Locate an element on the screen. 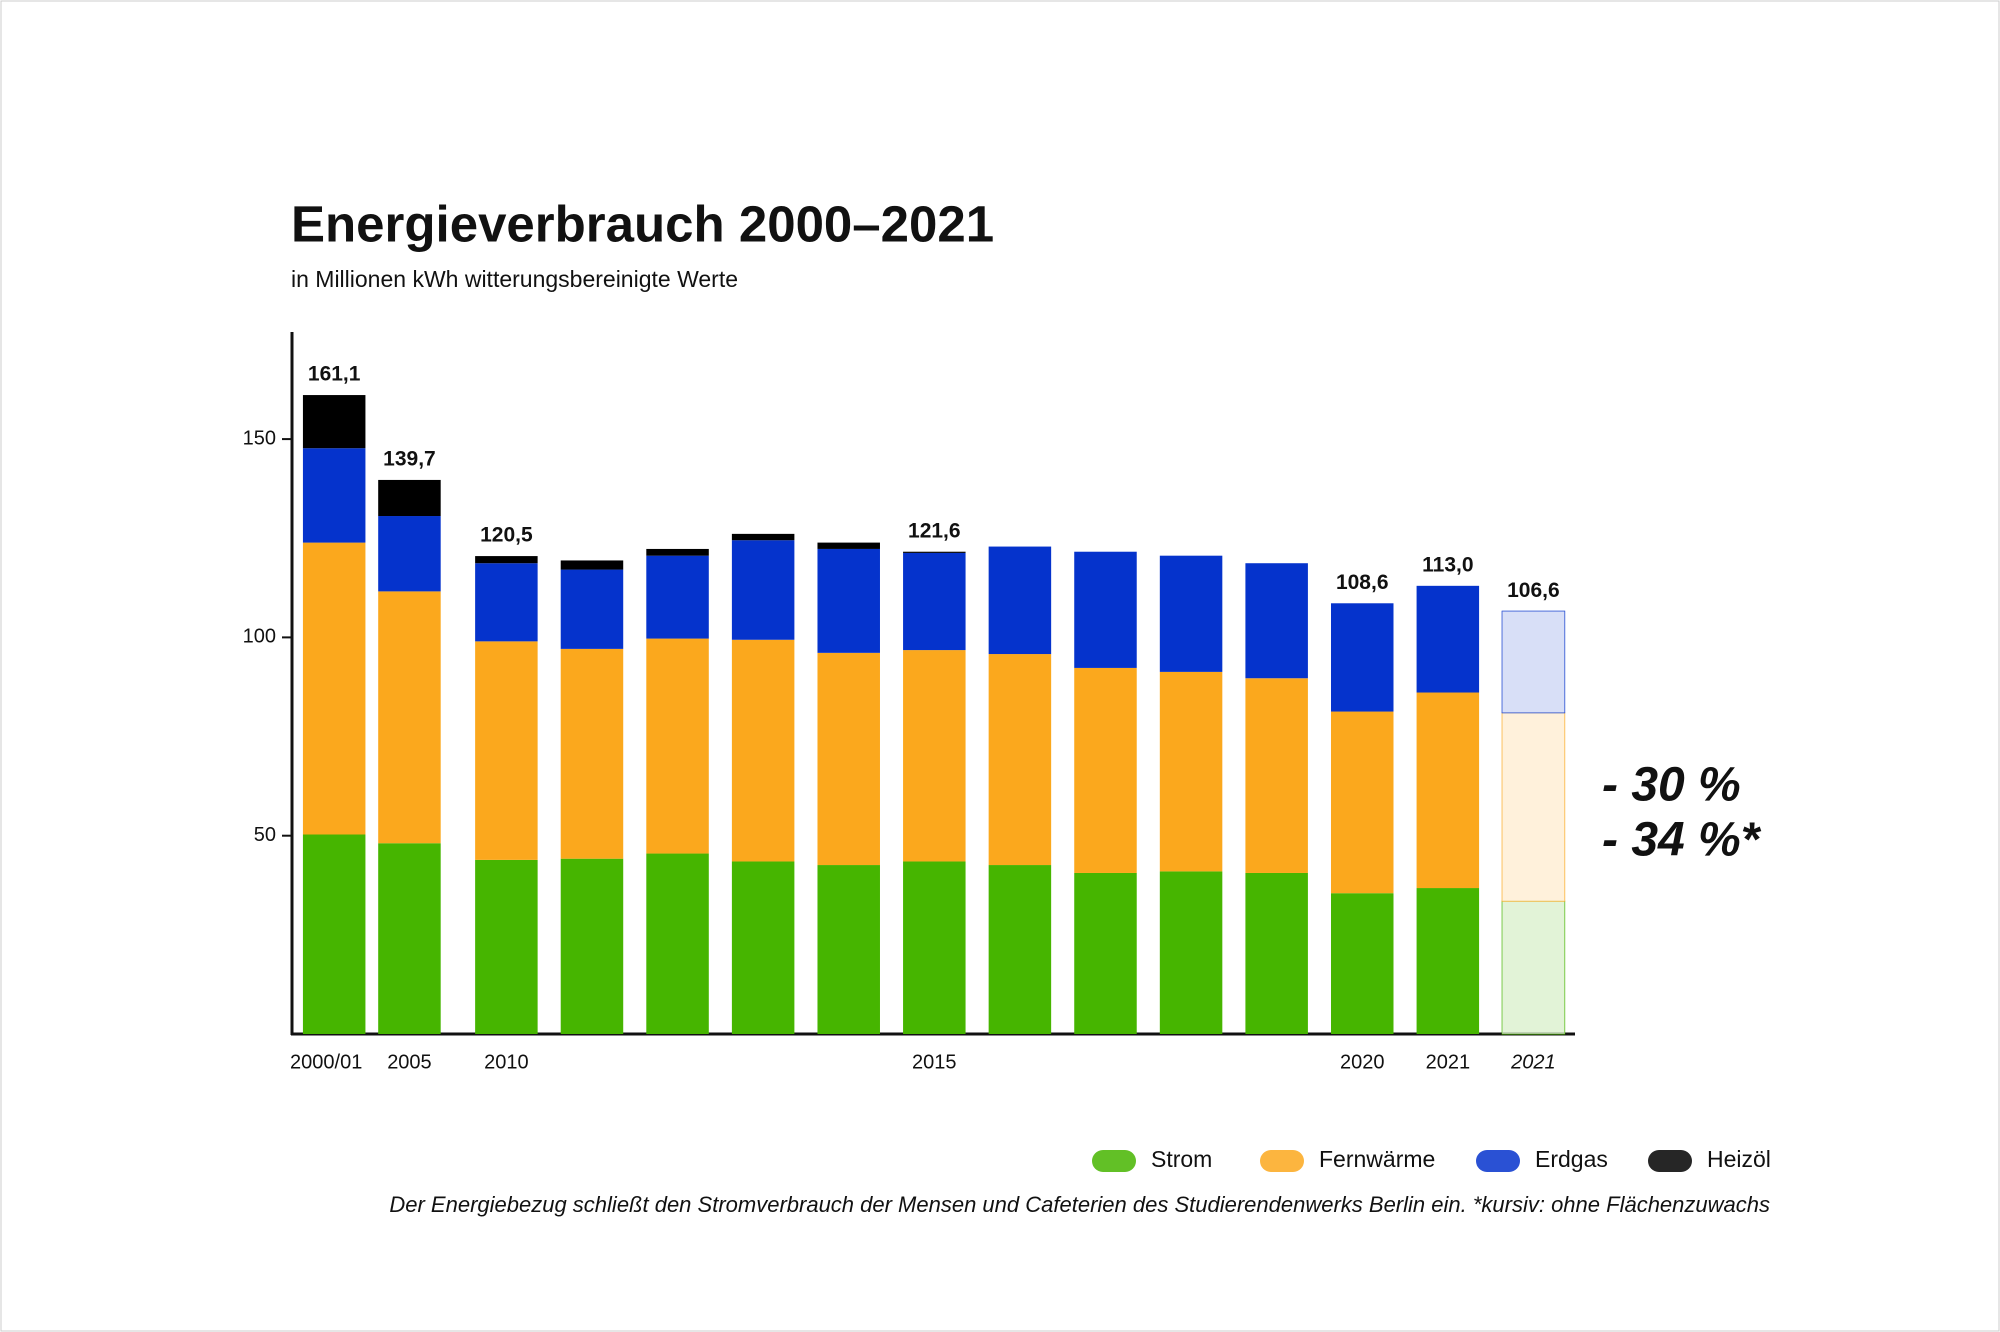 The height and width of the screenshot is (1332, 2000). total-label: 108,6 is located at coordinates (1362, 582).